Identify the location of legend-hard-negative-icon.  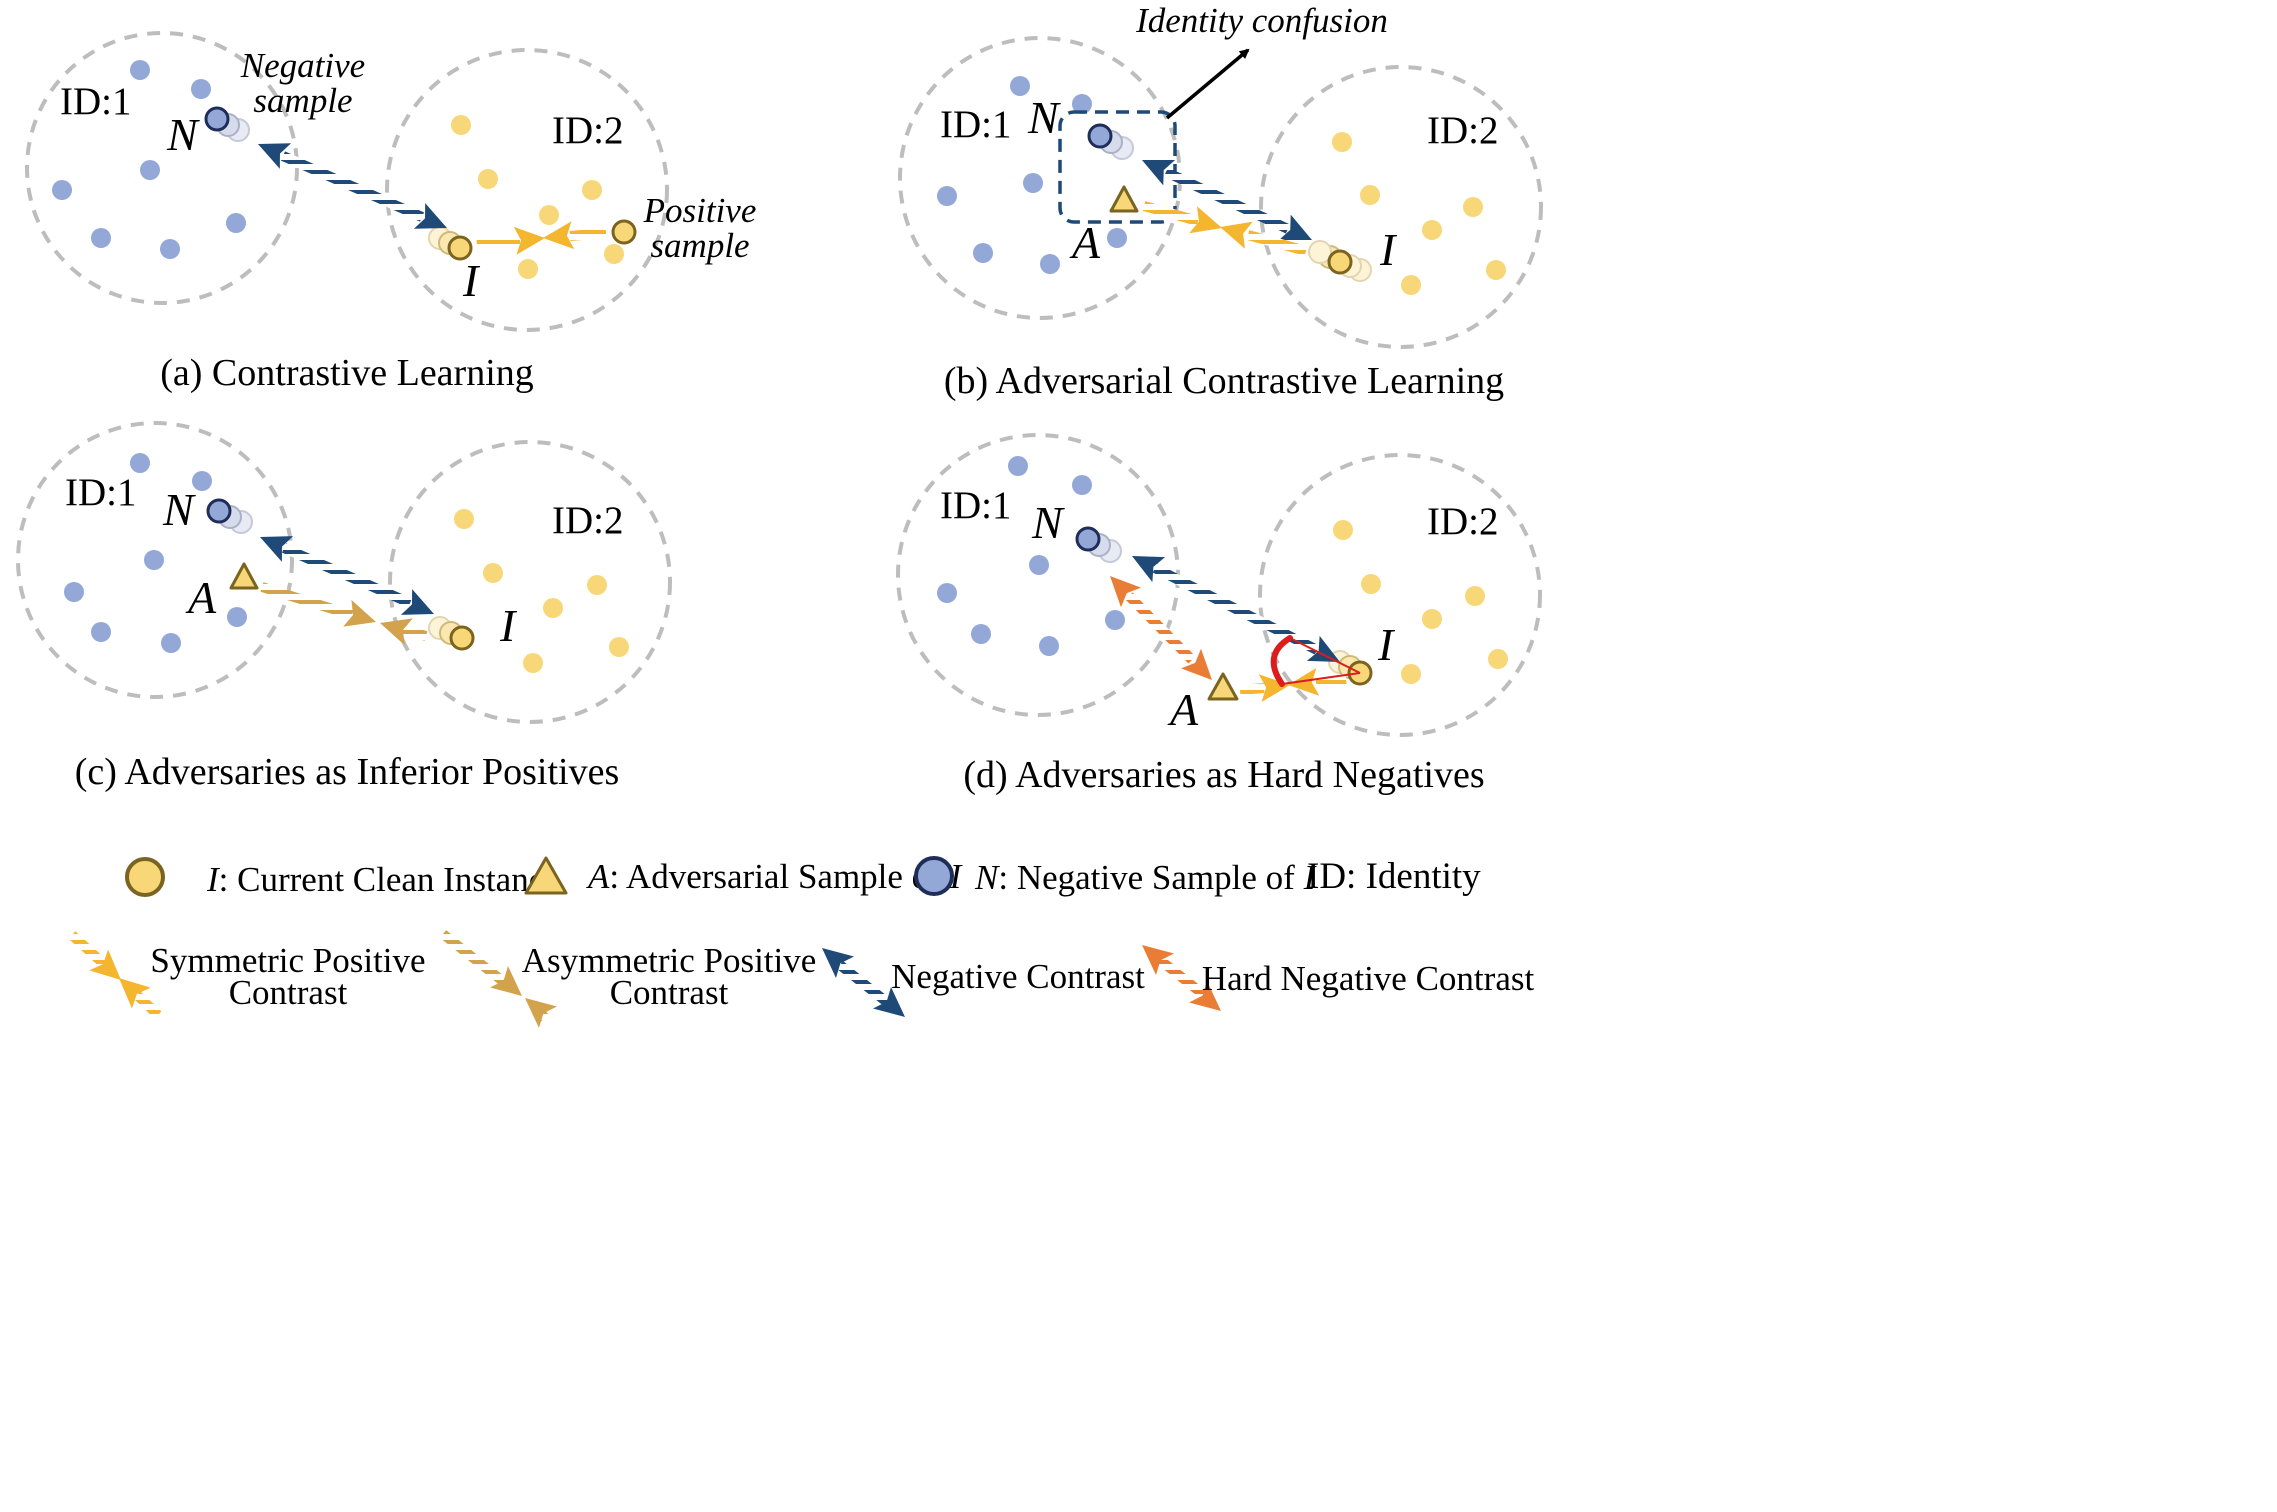
(1181, 978).